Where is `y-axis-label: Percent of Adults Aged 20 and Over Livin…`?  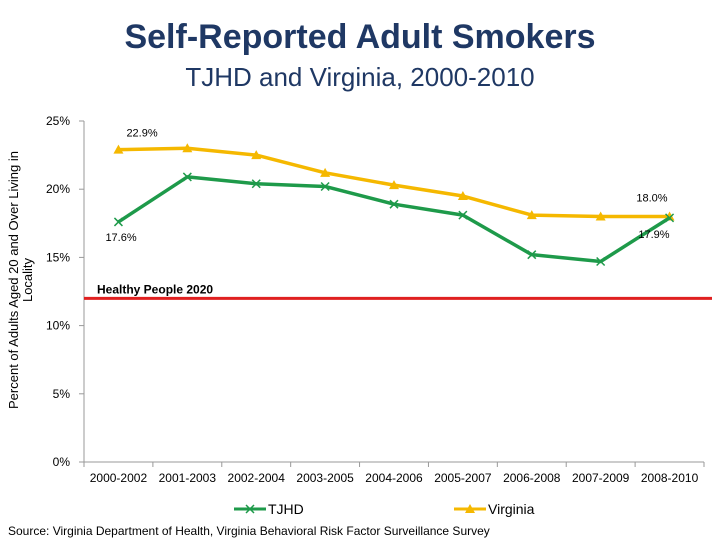
y-axis-label: Percent of Adults Aged 20 and Over Livin… is located at coordinates (20, 280).